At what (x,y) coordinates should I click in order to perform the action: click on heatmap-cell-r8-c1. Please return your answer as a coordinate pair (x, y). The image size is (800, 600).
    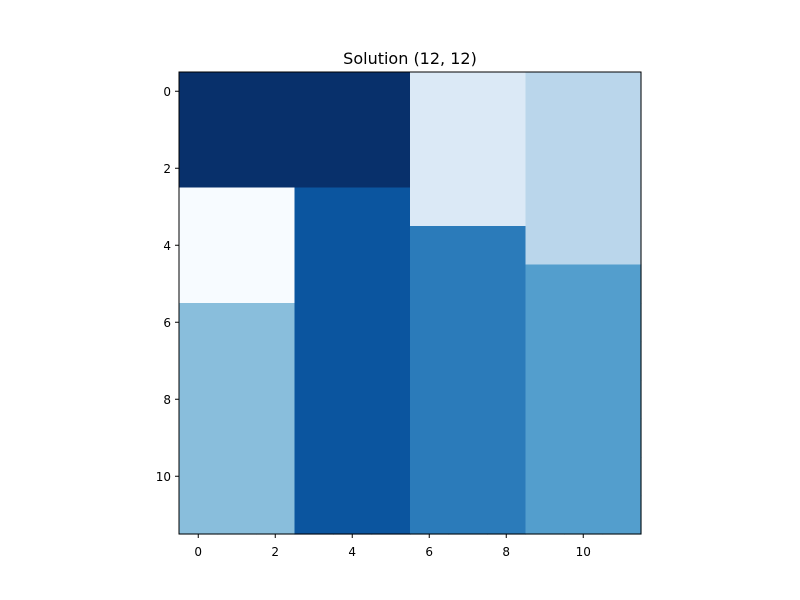
    Looking at the image, I should click on (237, 400).